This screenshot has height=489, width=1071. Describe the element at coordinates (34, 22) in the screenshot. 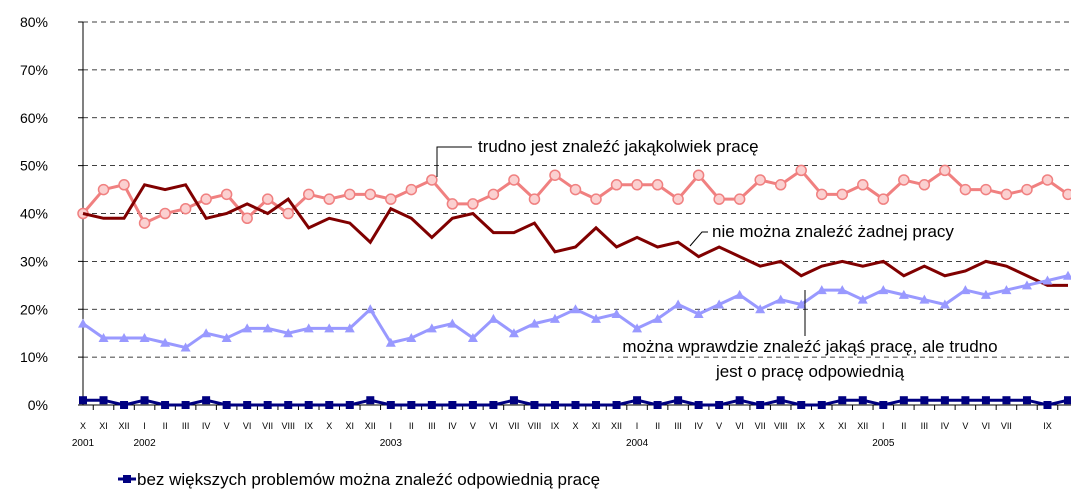

I see `y-tick-label: 80%` at that location.